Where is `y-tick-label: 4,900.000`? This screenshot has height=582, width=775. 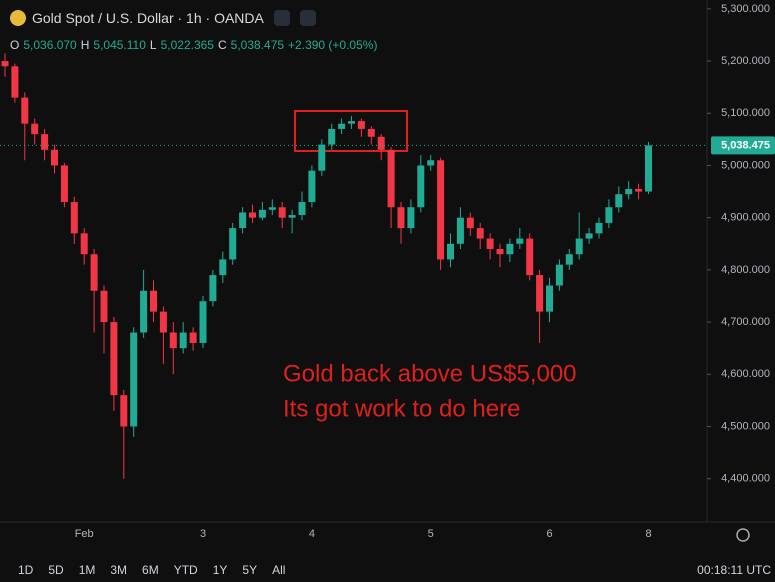 y-tick-label: 4,900.000 is located at coordinates (745, 218).